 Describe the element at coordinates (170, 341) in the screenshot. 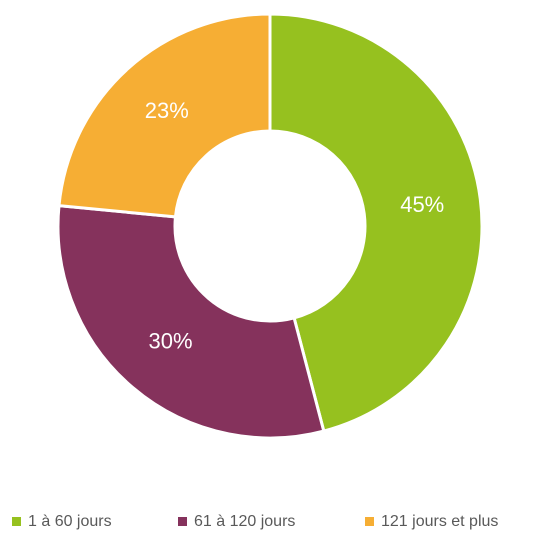

I see `value-label: 30%` at that location.